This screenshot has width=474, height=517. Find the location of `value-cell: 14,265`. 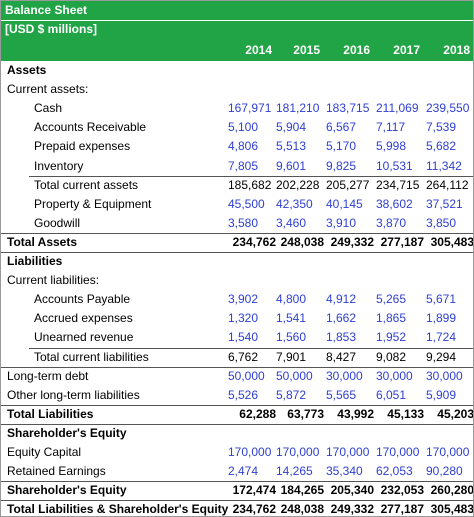

value-cell: 14,265 is located at coordinates (294, 471).